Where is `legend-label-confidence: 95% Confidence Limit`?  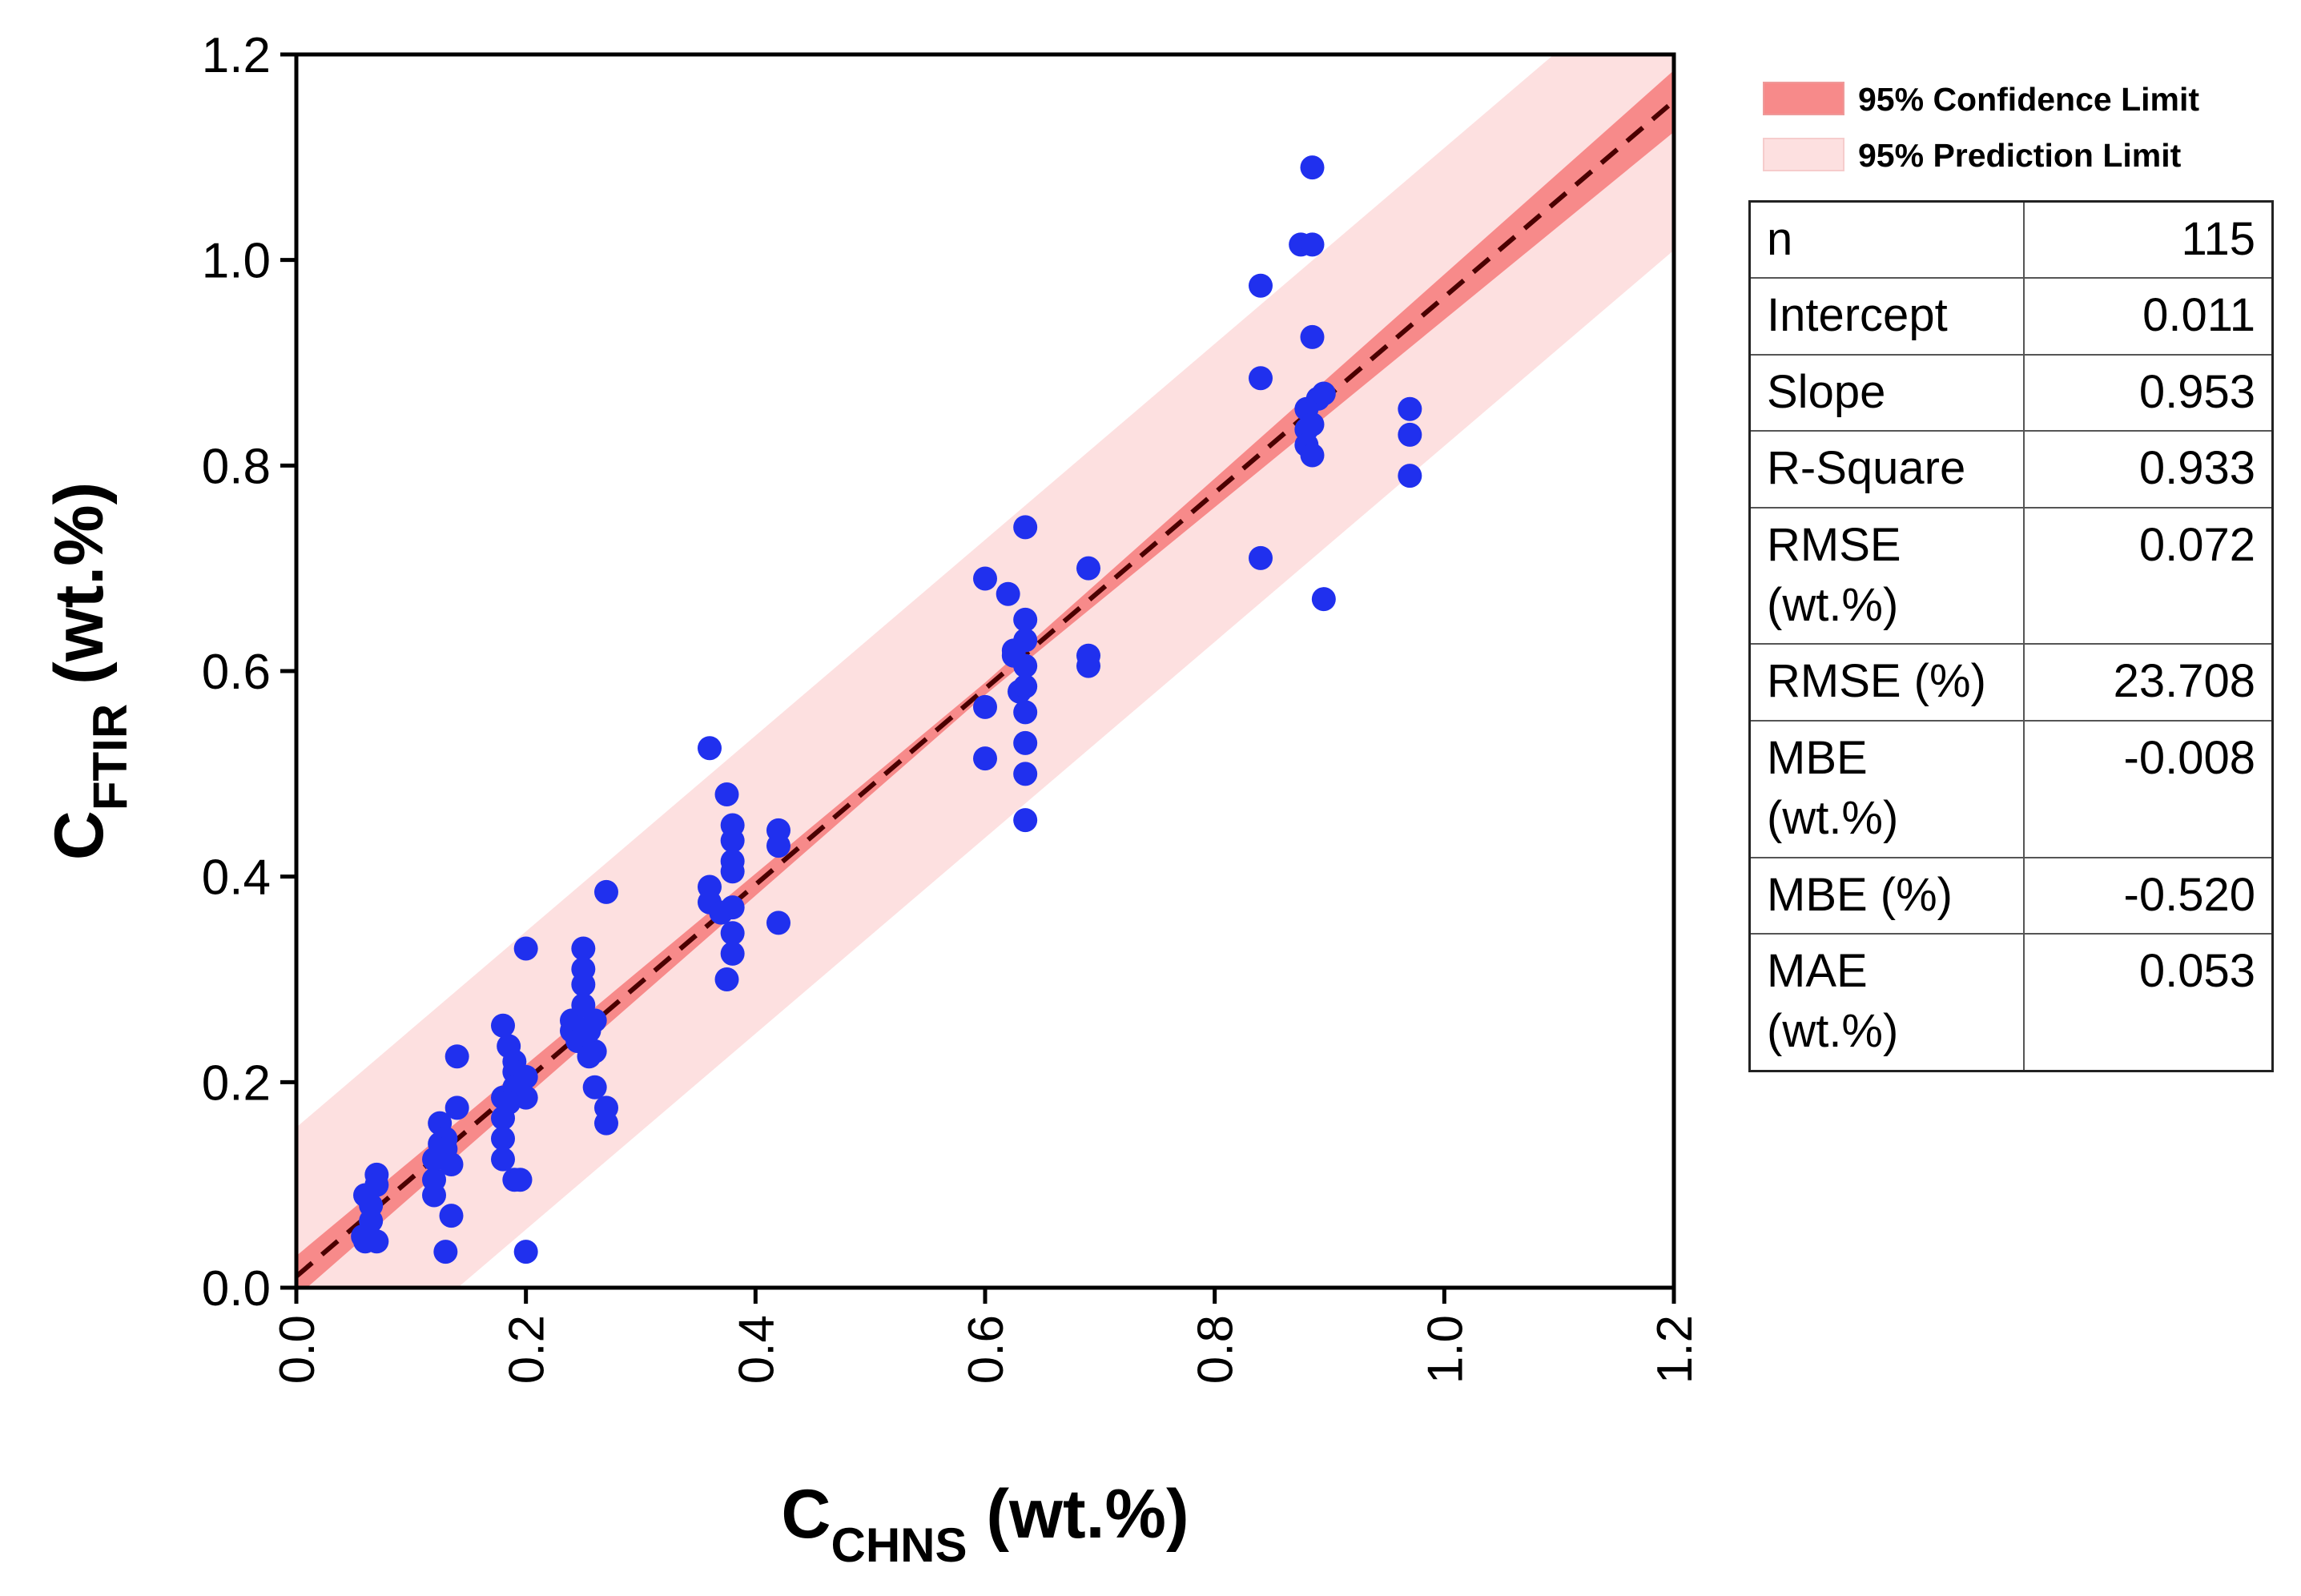
legend-label-confidence: 95% Confidence Limit is located at coordinates (2028, 99).